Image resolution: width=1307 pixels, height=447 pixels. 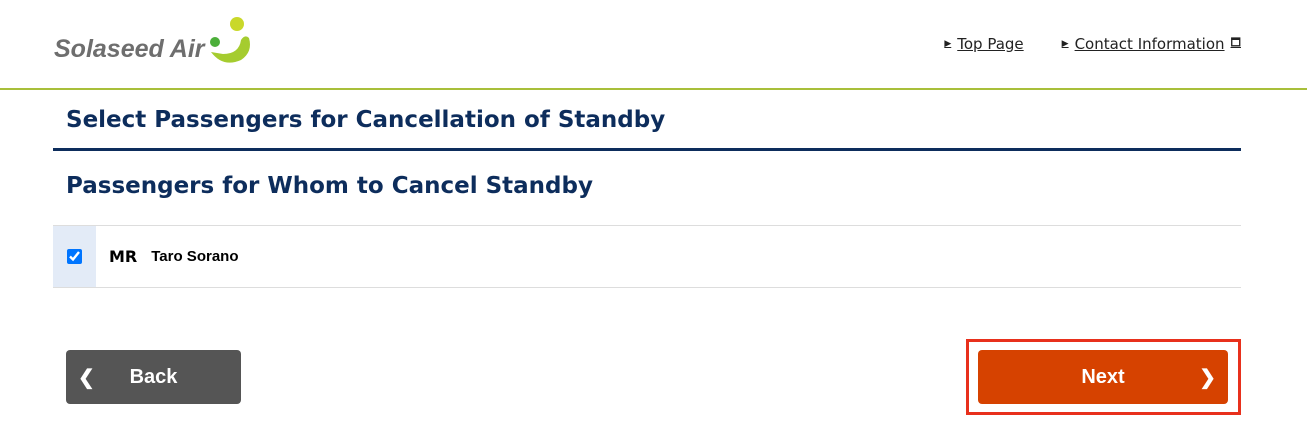 What do you see at coordinates (329, 186) in the screenshot?
I see `section-title: Passengers for Whom to Cancel Standby` at bounding box center [329, 186].